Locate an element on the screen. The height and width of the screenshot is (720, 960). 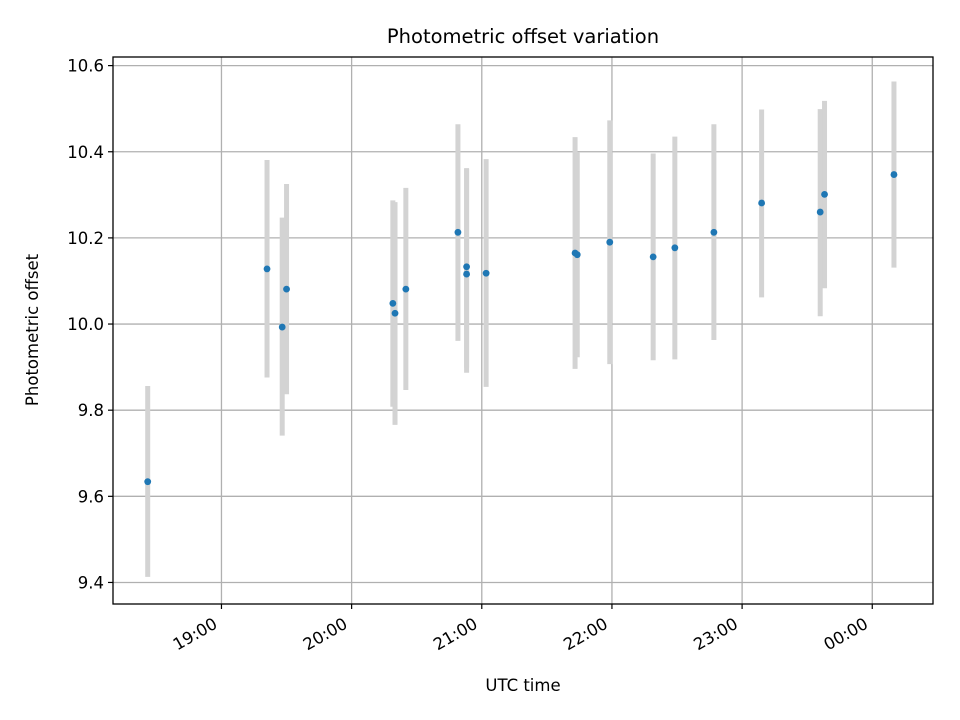
x-tick-label: 21:00 is located at coordinates (455, 634).